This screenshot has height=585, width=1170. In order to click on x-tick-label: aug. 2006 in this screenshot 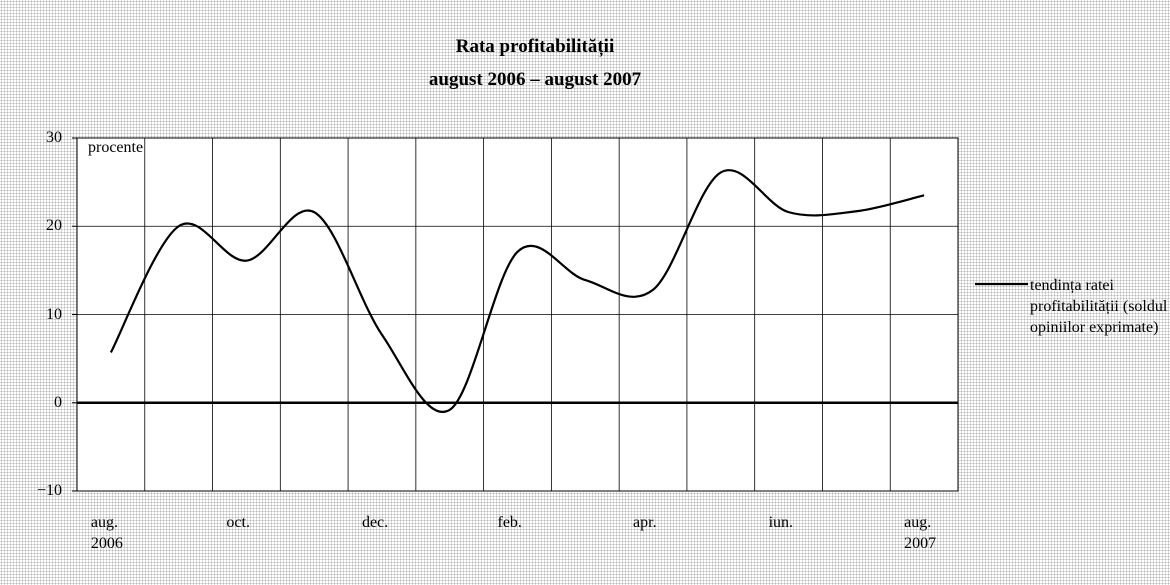, I will do `click(106, 533)`.